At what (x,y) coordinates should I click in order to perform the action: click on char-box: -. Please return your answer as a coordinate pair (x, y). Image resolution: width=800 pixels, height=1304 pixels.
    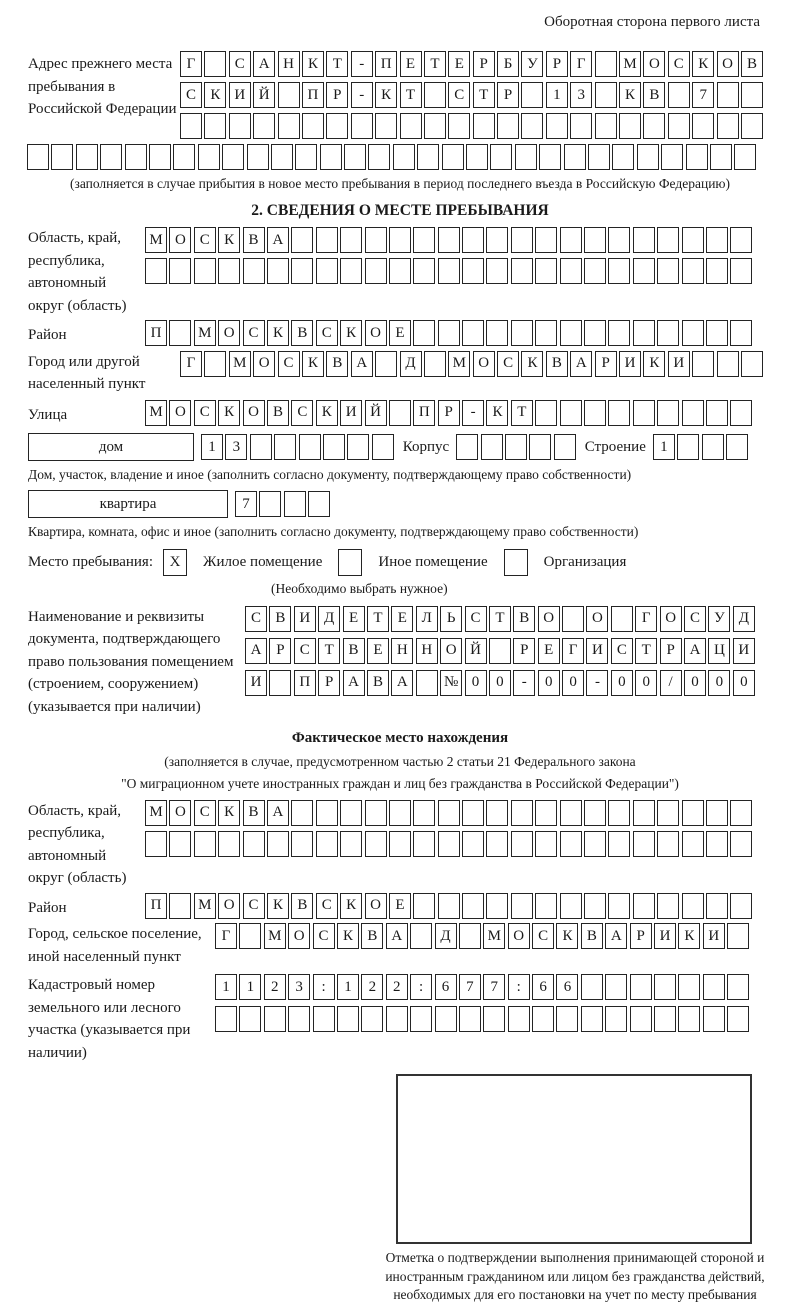
    Looking at the image, I should click on (524, 682).